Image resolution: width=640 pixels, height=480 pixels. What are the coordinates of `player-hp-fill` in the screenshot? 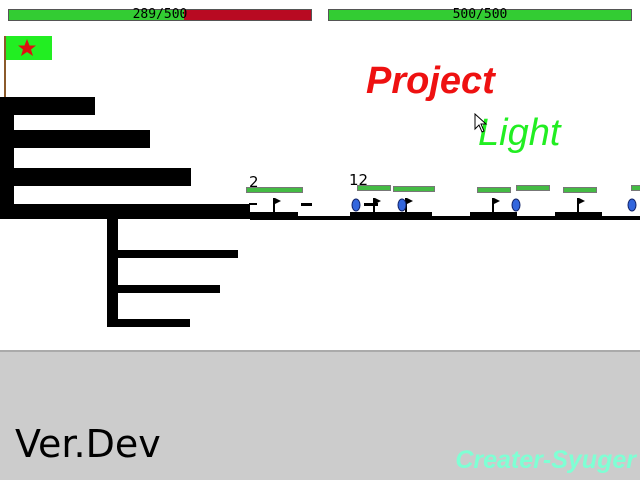 It's located at (96, 15).